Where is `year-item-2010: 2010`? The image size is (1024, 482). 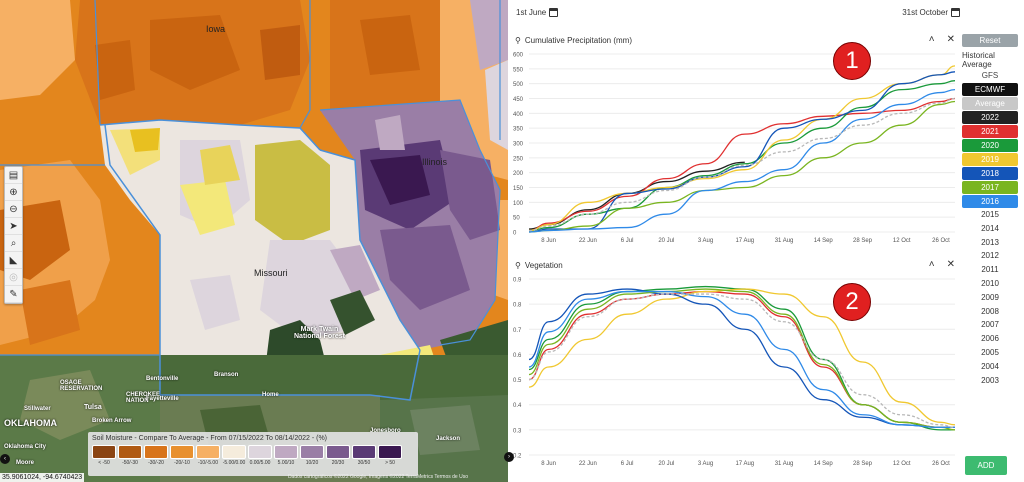 year-item-2010: 2010 is located at coordinates (990, 283).